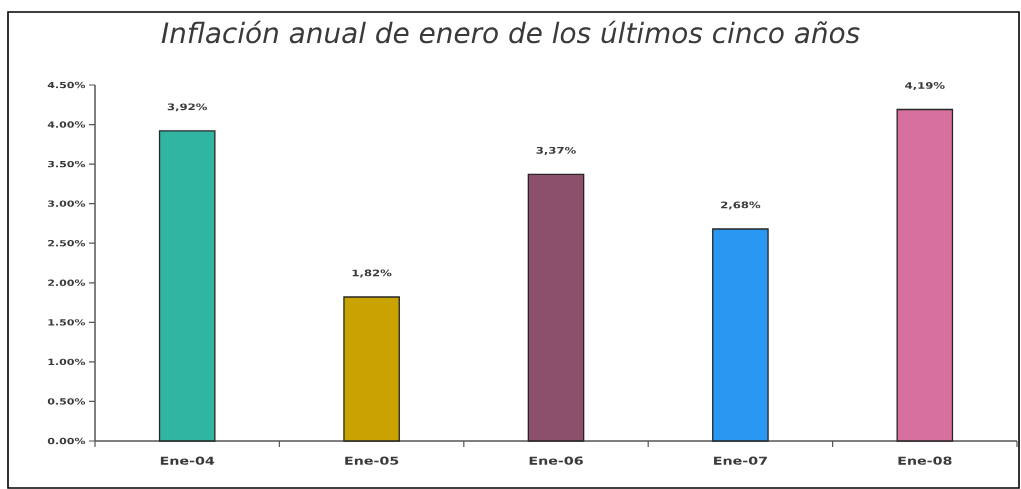 The height and width of the screenshot is (489, 1021). Describe the element at coordinates (187, 107) in the screenshot. I see `data-label: 3,92%` at that location.